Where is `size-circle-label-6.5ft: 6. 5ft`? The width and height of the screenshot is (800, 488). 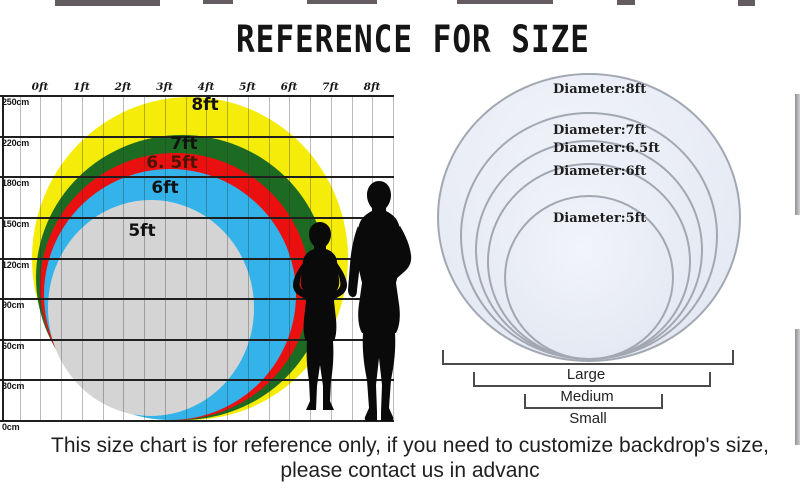
size-circle-label-6.5ft: 6. 5ft is located at coordinates (172, 163).